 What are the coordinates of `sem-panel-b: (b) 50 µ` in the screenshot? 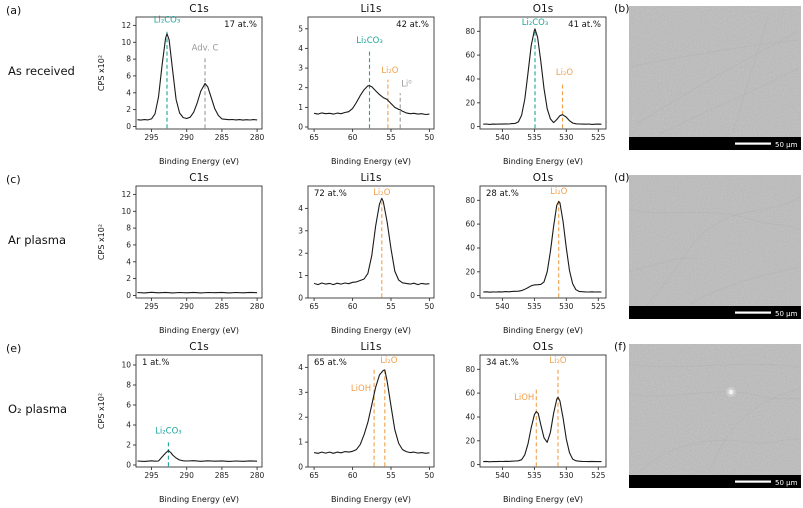 It's located at (707, 84).